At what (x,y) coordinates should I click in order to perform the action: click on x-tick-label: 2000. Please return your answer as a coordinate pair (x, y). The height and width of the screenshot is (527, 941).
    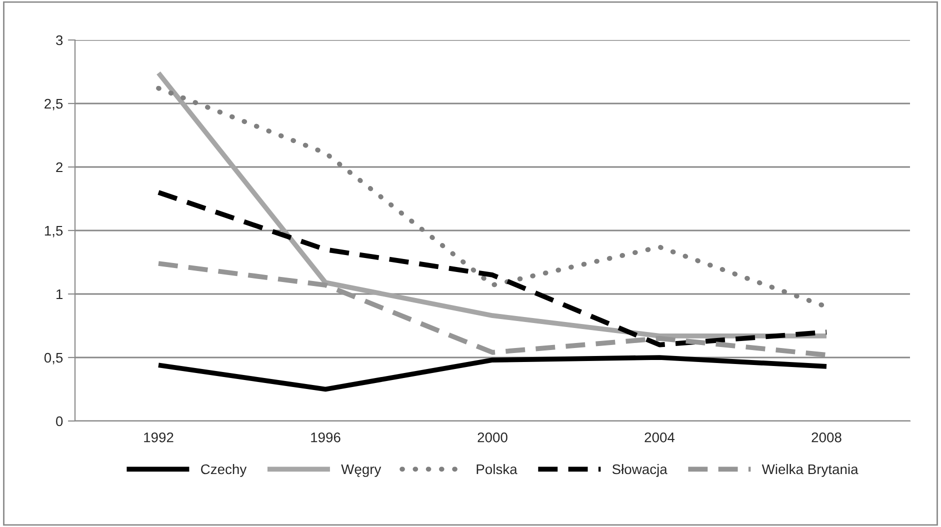
    Looking at the image, I should click on (493, 437).